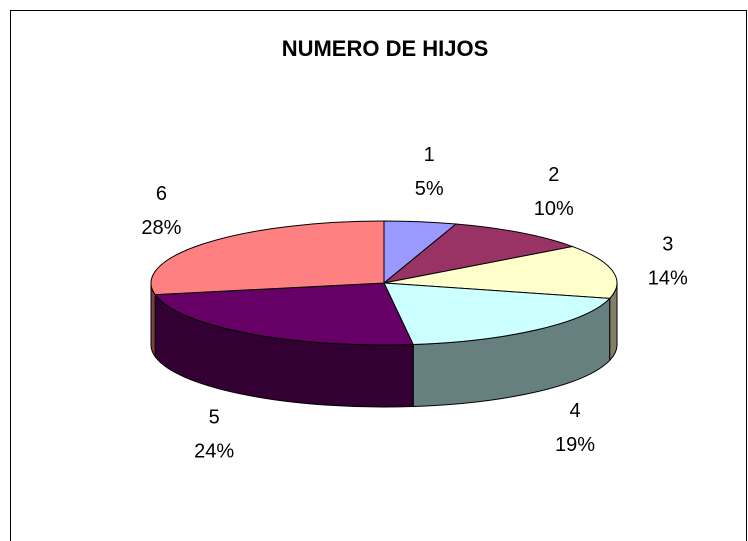 This screenshot has height=541, width=748. Describe the element at coordinates (214, 452) in the screenshot. I see `data-label: 24%` at that location.